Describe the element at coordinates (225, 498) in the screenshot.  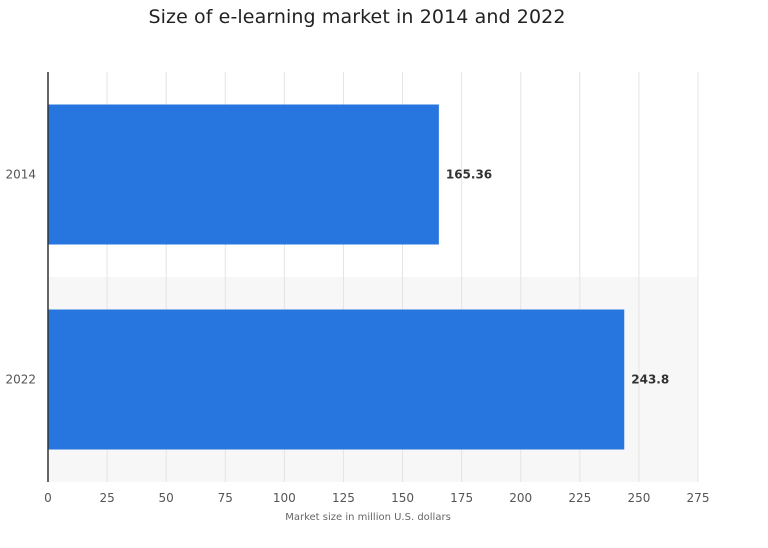
I see `x-tick-label: 75` at that location.